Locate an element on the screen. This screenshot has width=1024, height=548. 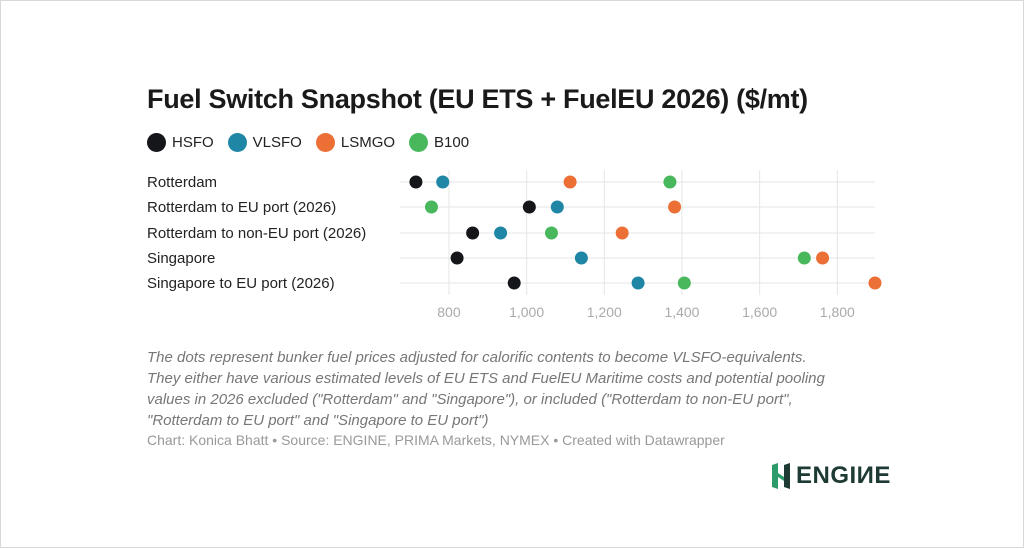
legend-label: LSMGO is located at coordinates (368, 142).